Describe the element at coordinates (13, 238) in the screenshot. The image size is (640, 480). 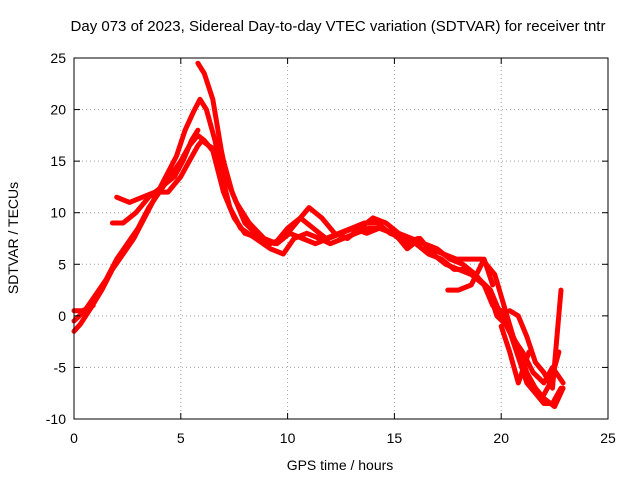
I see `y-axis-label: SDTVAR / TECUs` at that location.